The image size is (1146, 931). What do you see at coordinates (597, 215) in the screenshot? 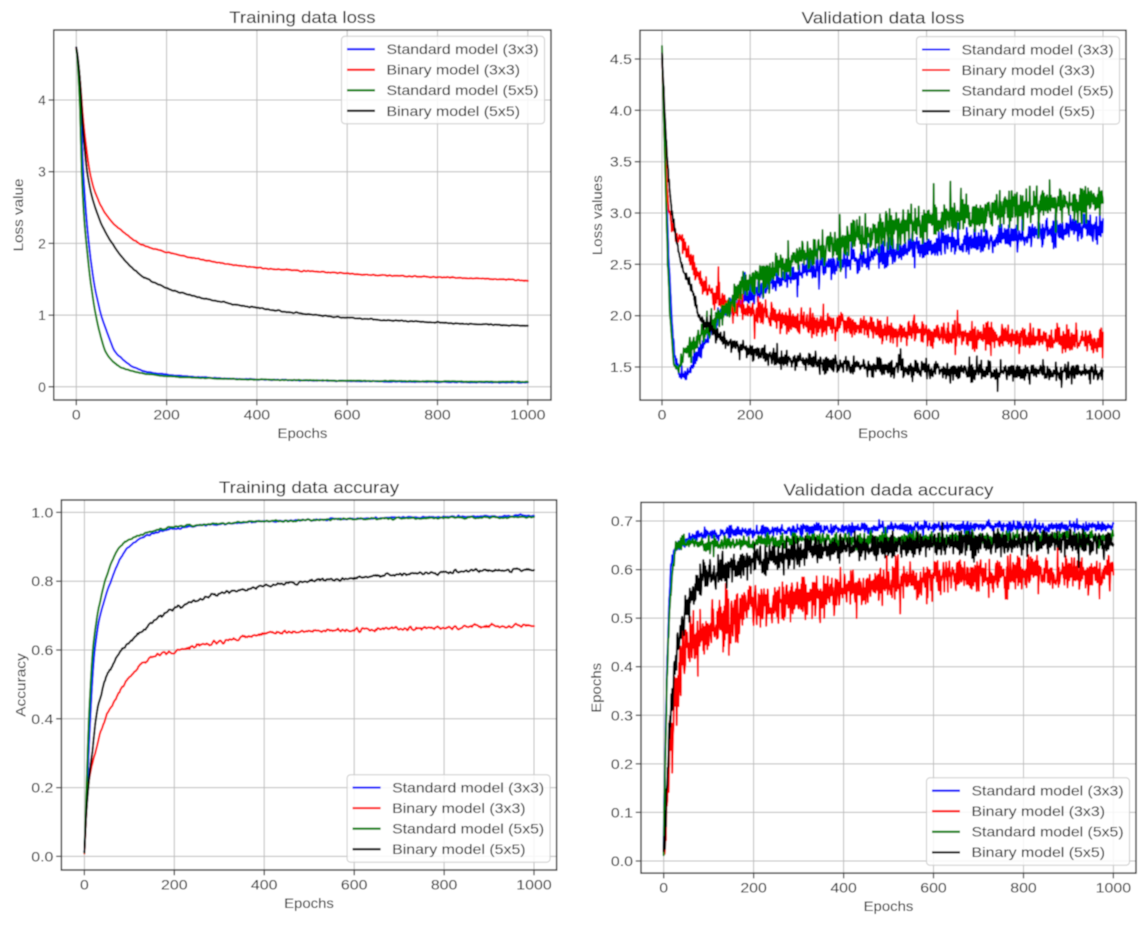
I see `svg-text: Loss values` at bounding box center [597, 215].